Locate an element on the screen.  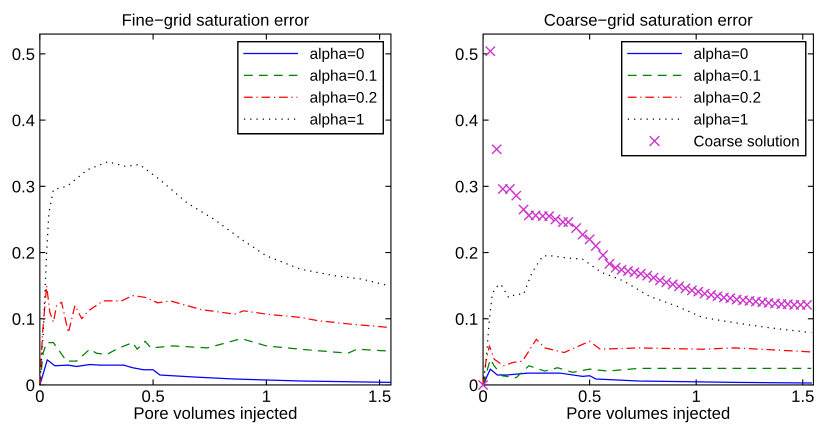
chart-title: Coarse−grid saturation error is located at coordinates (648, 22).